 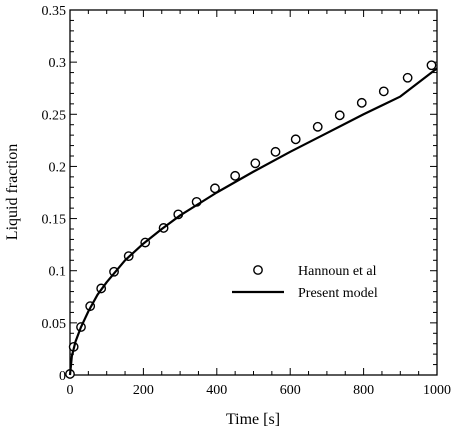 I want to click on legend-label: Hannoun et al, so click(x=337, y=271).